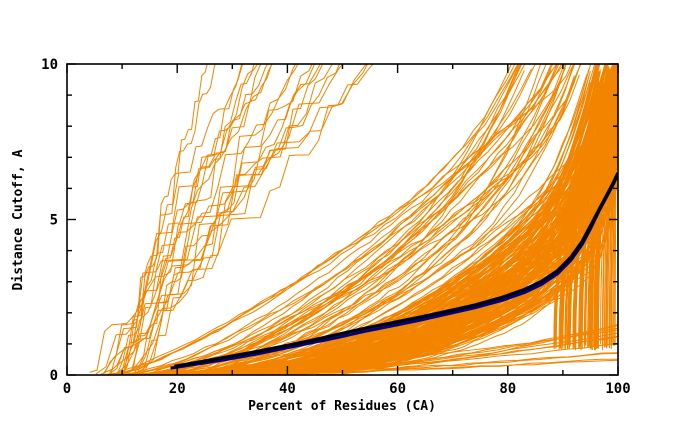 This screenshot has height=440, width=680. I want to click on x-tick-label: 80, so click(507, 389).